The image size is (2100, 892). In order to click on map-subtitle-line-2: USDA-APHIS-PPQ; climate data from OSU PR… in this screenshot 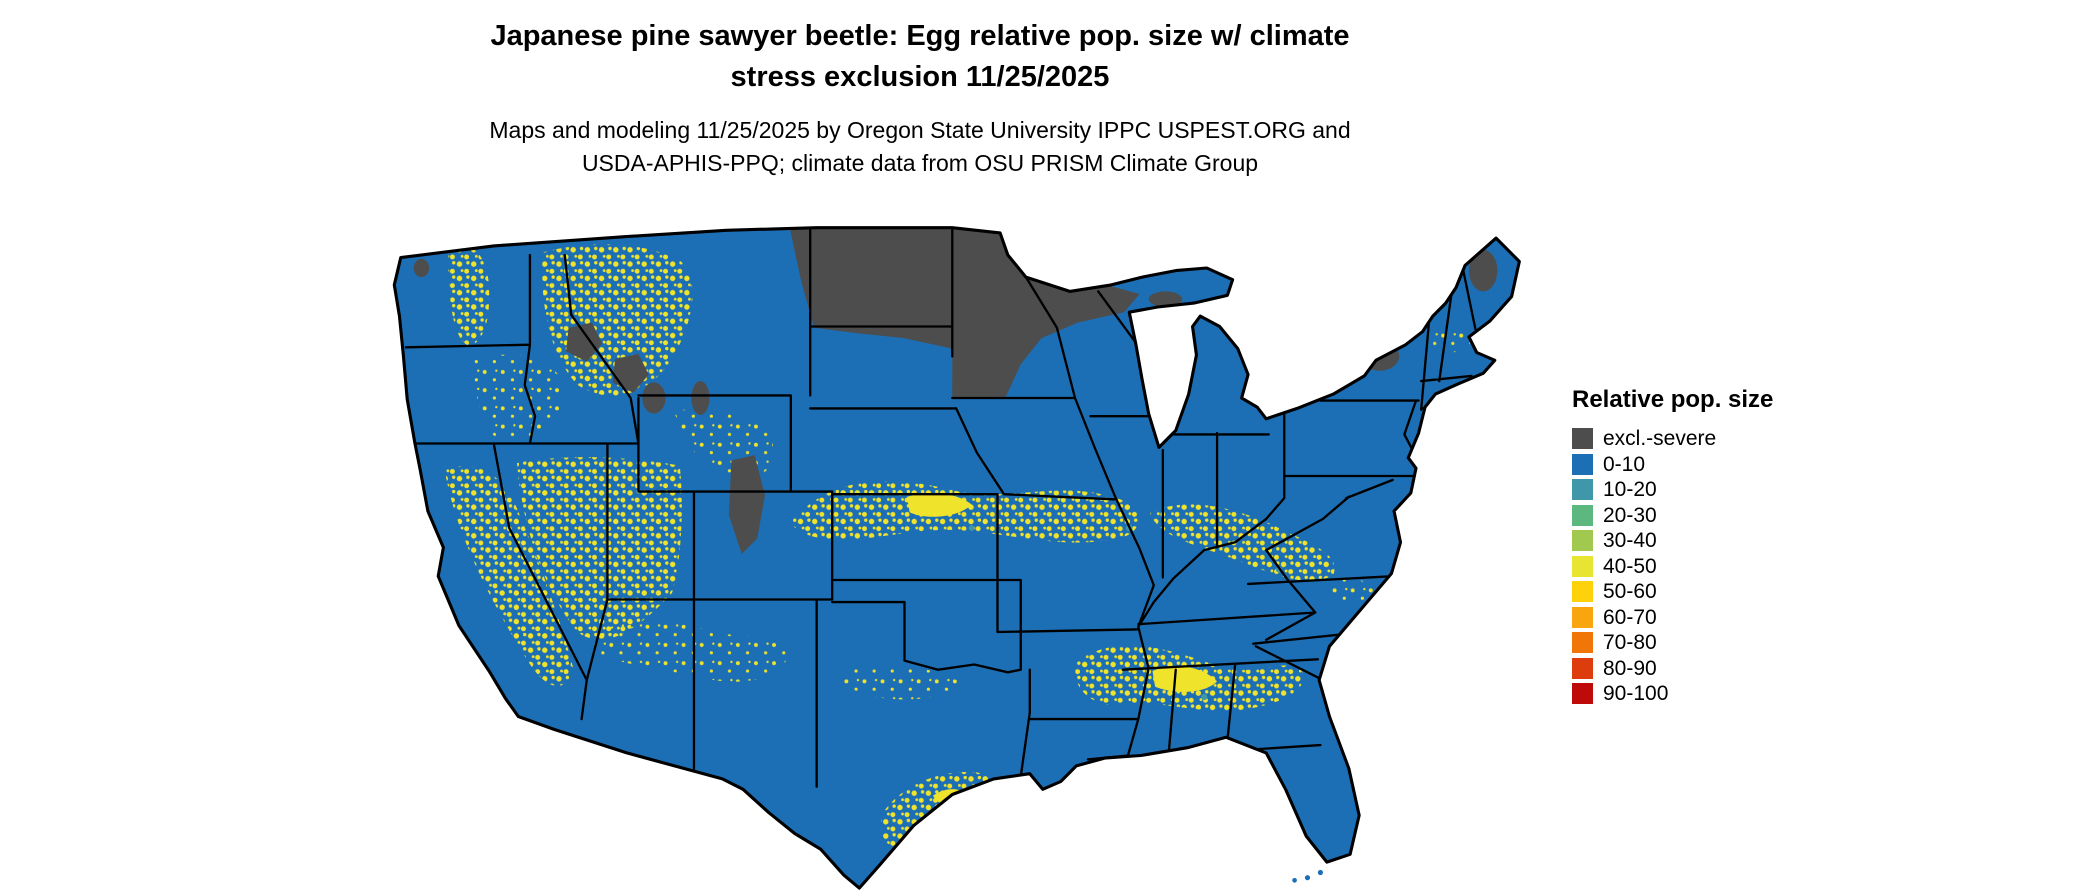, I will do `click(920, 163)`.